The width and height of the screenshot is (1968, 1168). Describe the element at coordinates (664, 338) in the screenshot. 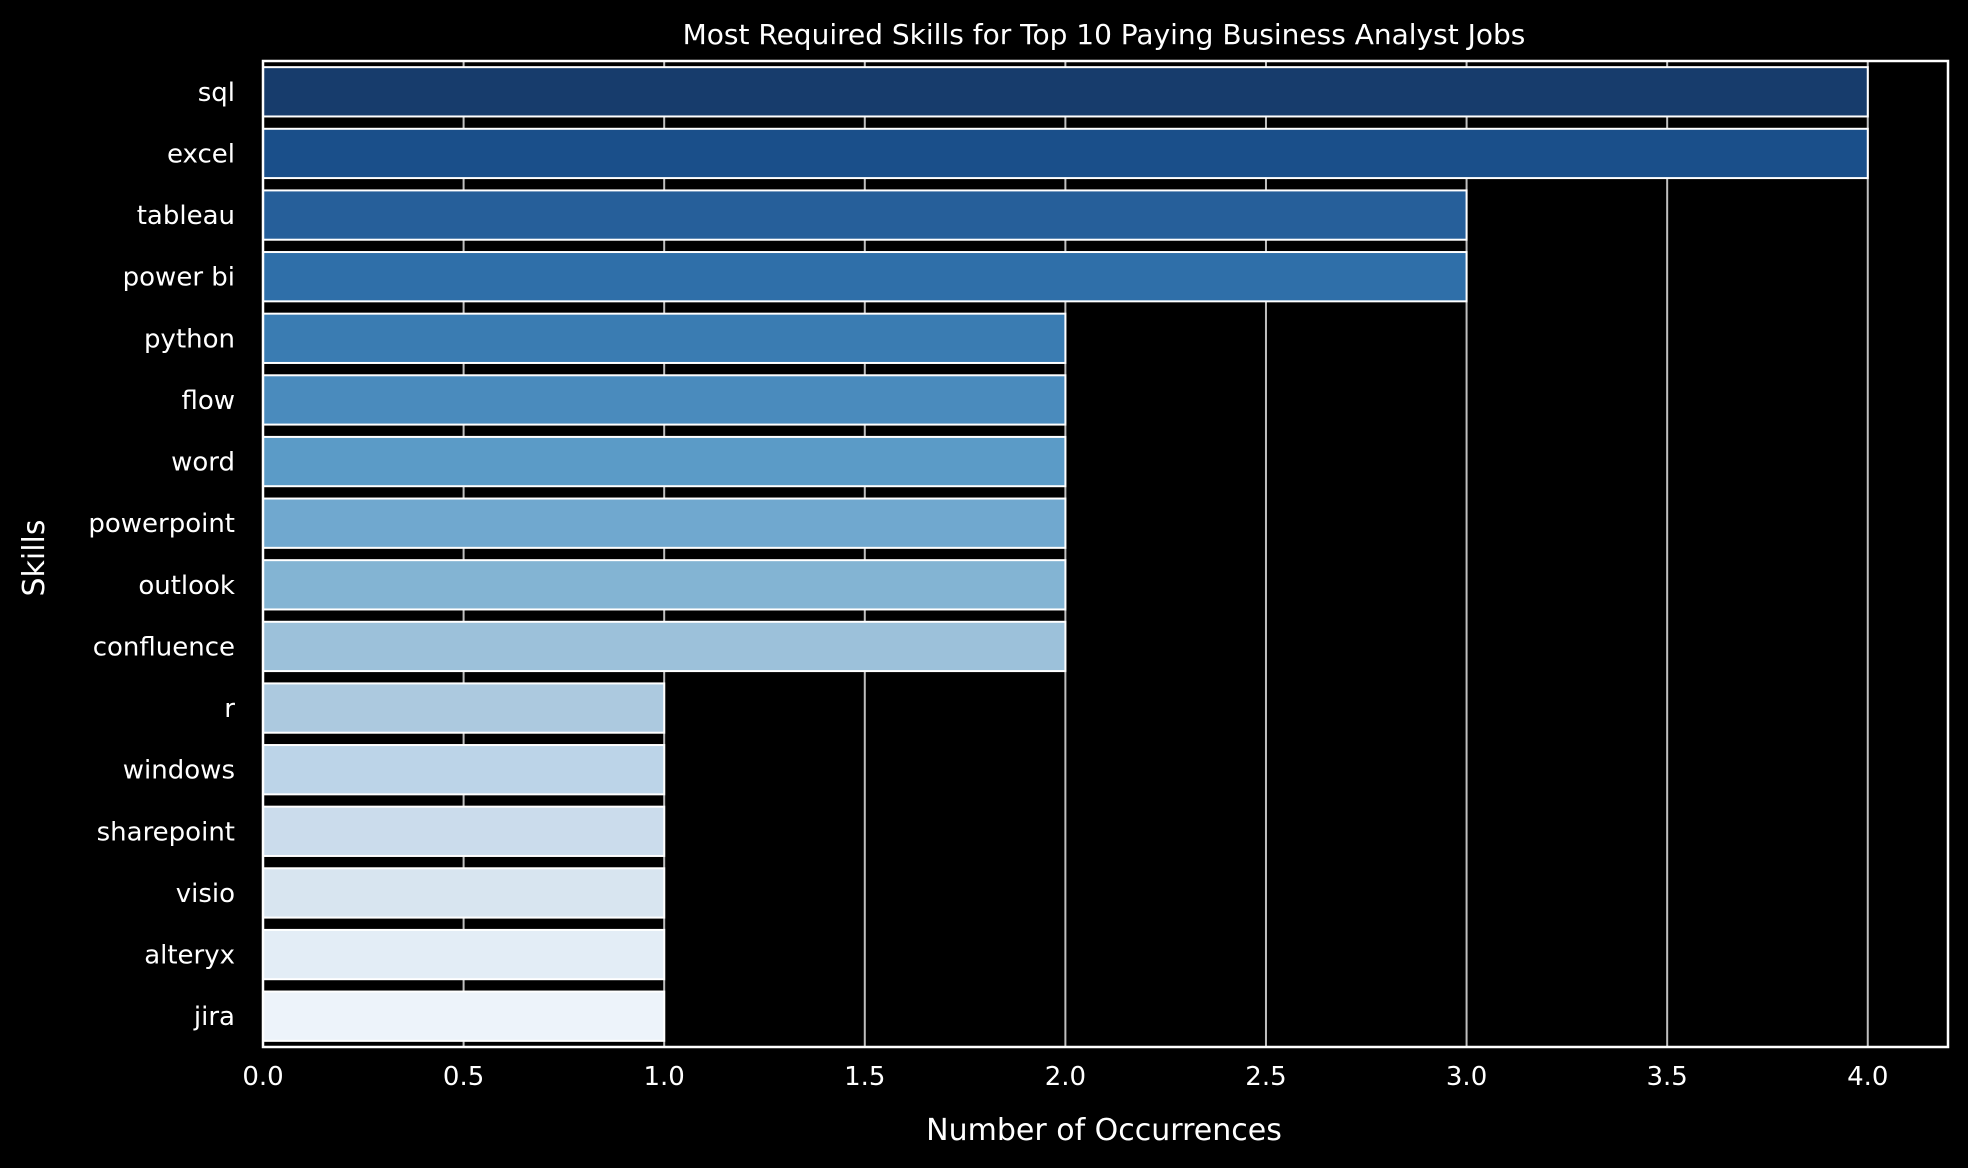

I see `bar-python` at that location.